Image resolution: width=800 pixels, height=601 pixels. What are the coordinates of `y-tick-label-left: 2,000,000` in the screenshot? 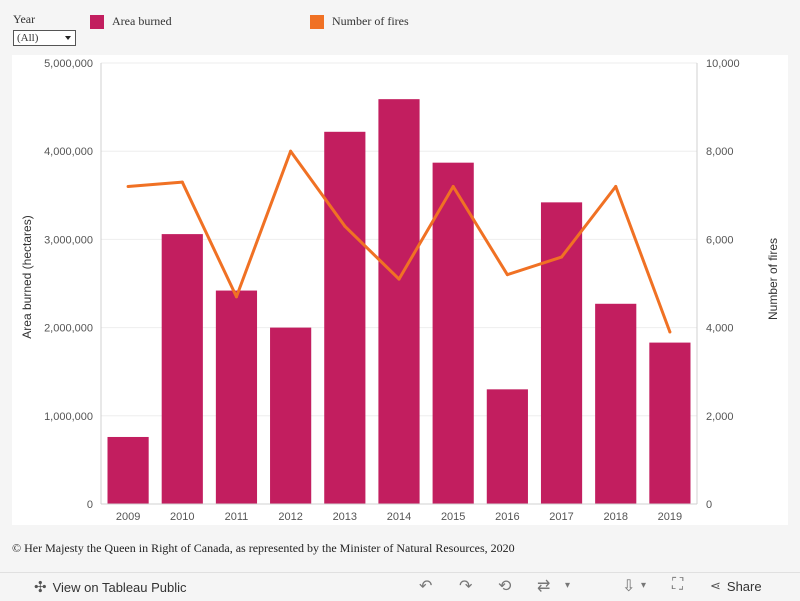 It's located at (68, 329).